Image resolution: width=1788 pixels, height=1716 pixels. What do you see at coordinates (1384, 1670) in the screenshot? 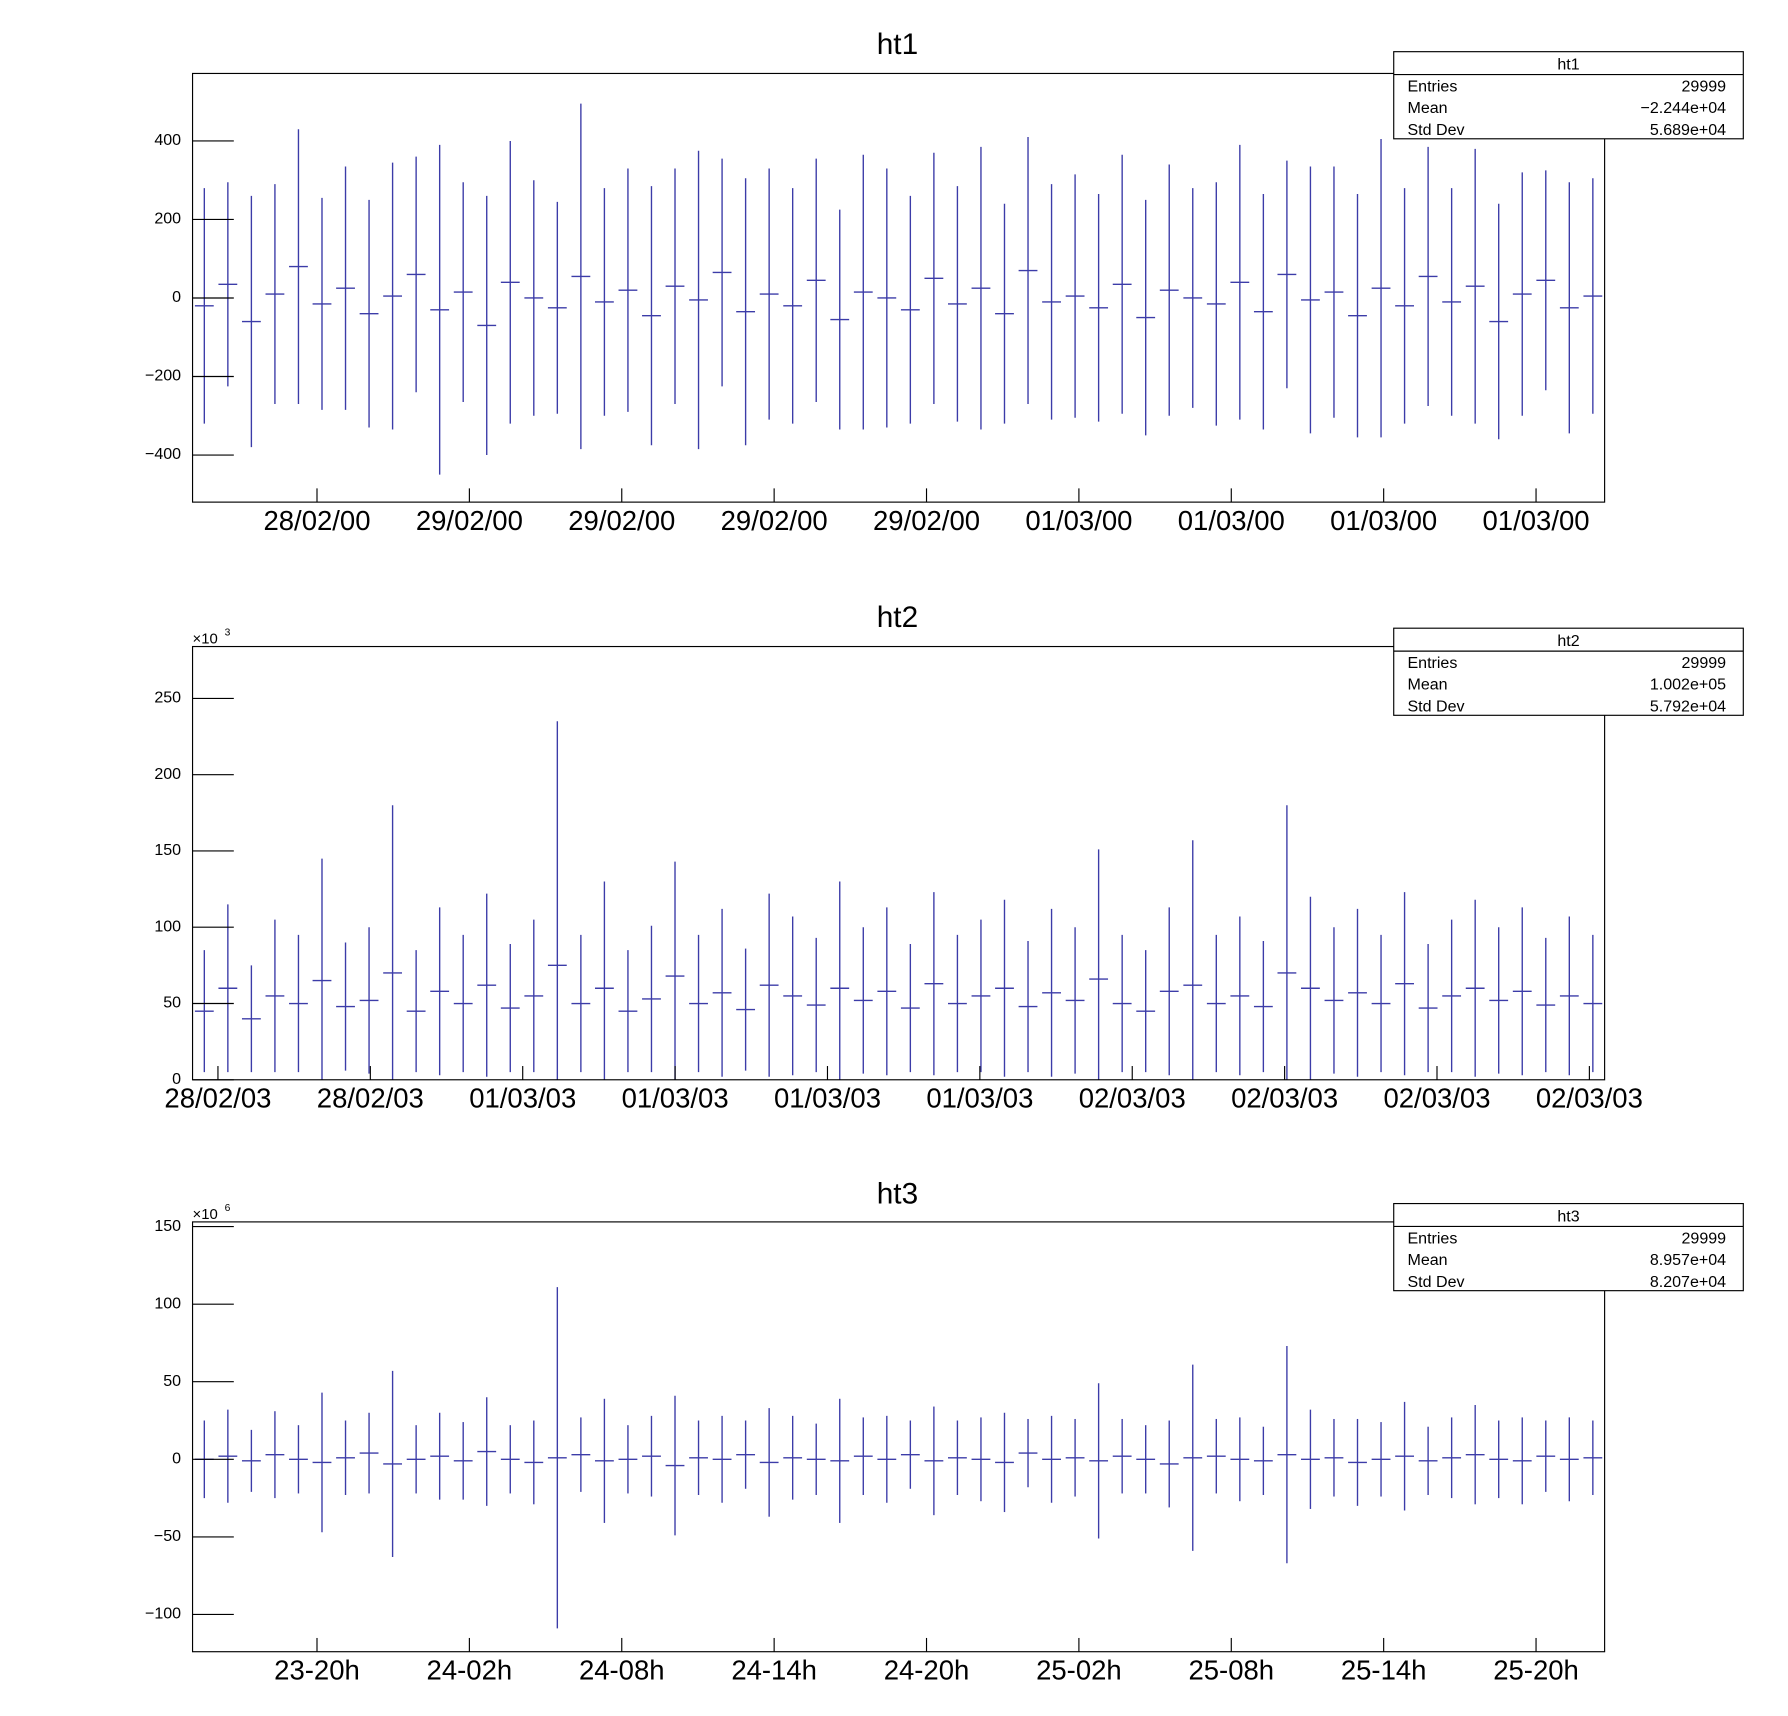
I see `x-tick-label: 25-14h` at bounding box center [1384, 1670].